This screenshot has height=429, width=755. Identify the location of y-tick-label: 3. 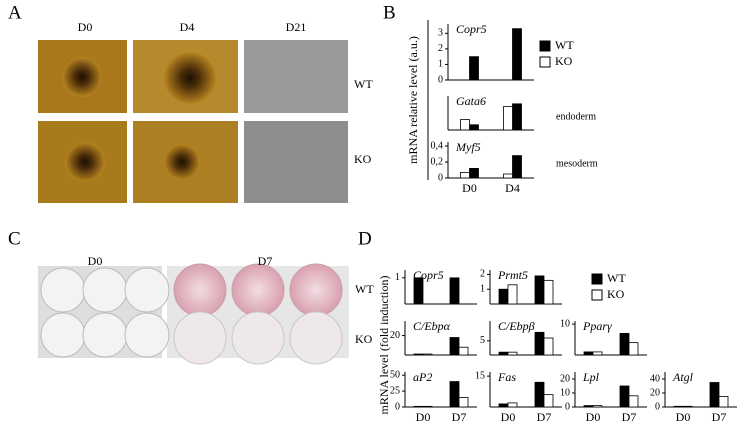
(440, 33).